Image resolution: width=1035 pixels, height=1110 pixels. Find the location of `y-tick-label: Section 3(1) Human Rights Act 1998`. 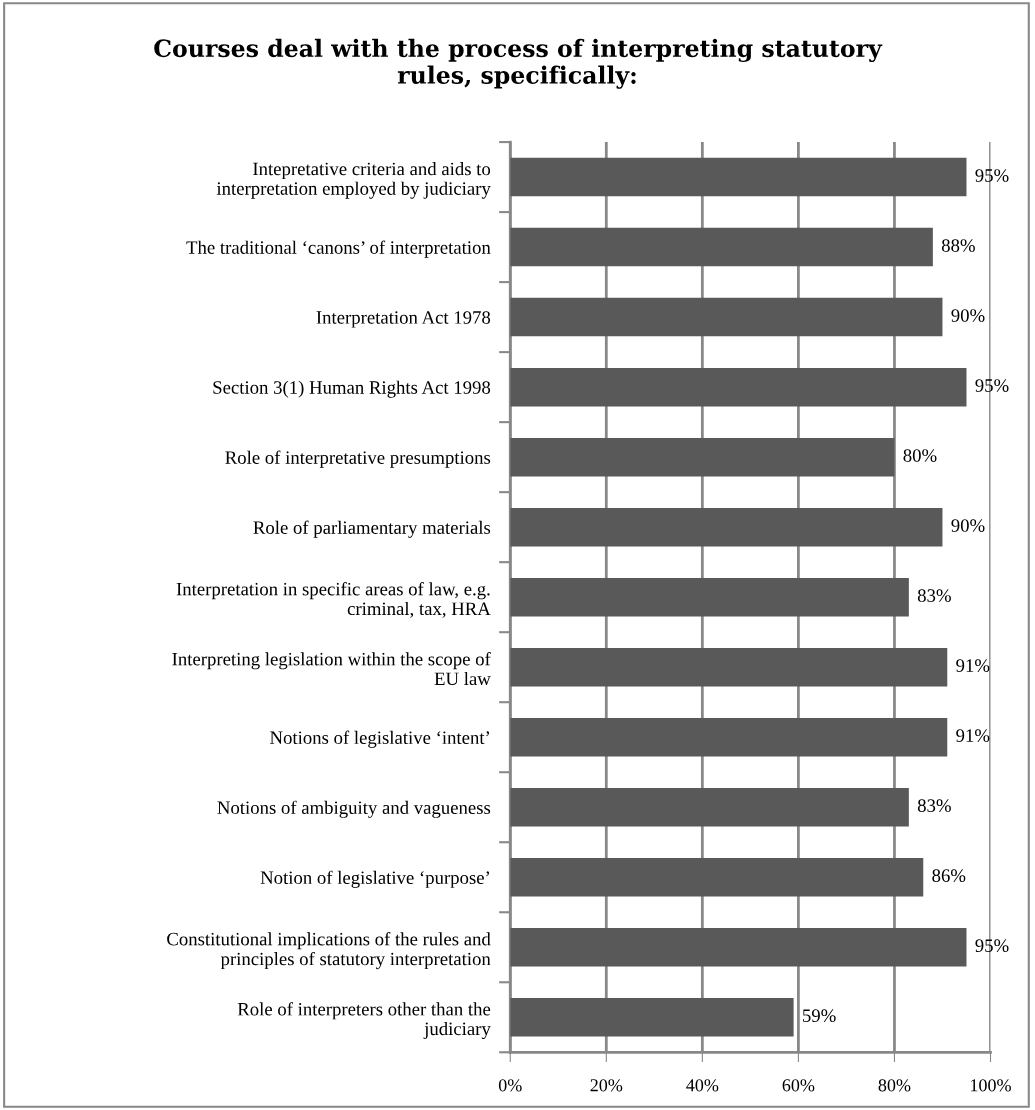

y-tick-label: Section 3(1) Human Rights Act 1998 is located at coordinates (352, 389).